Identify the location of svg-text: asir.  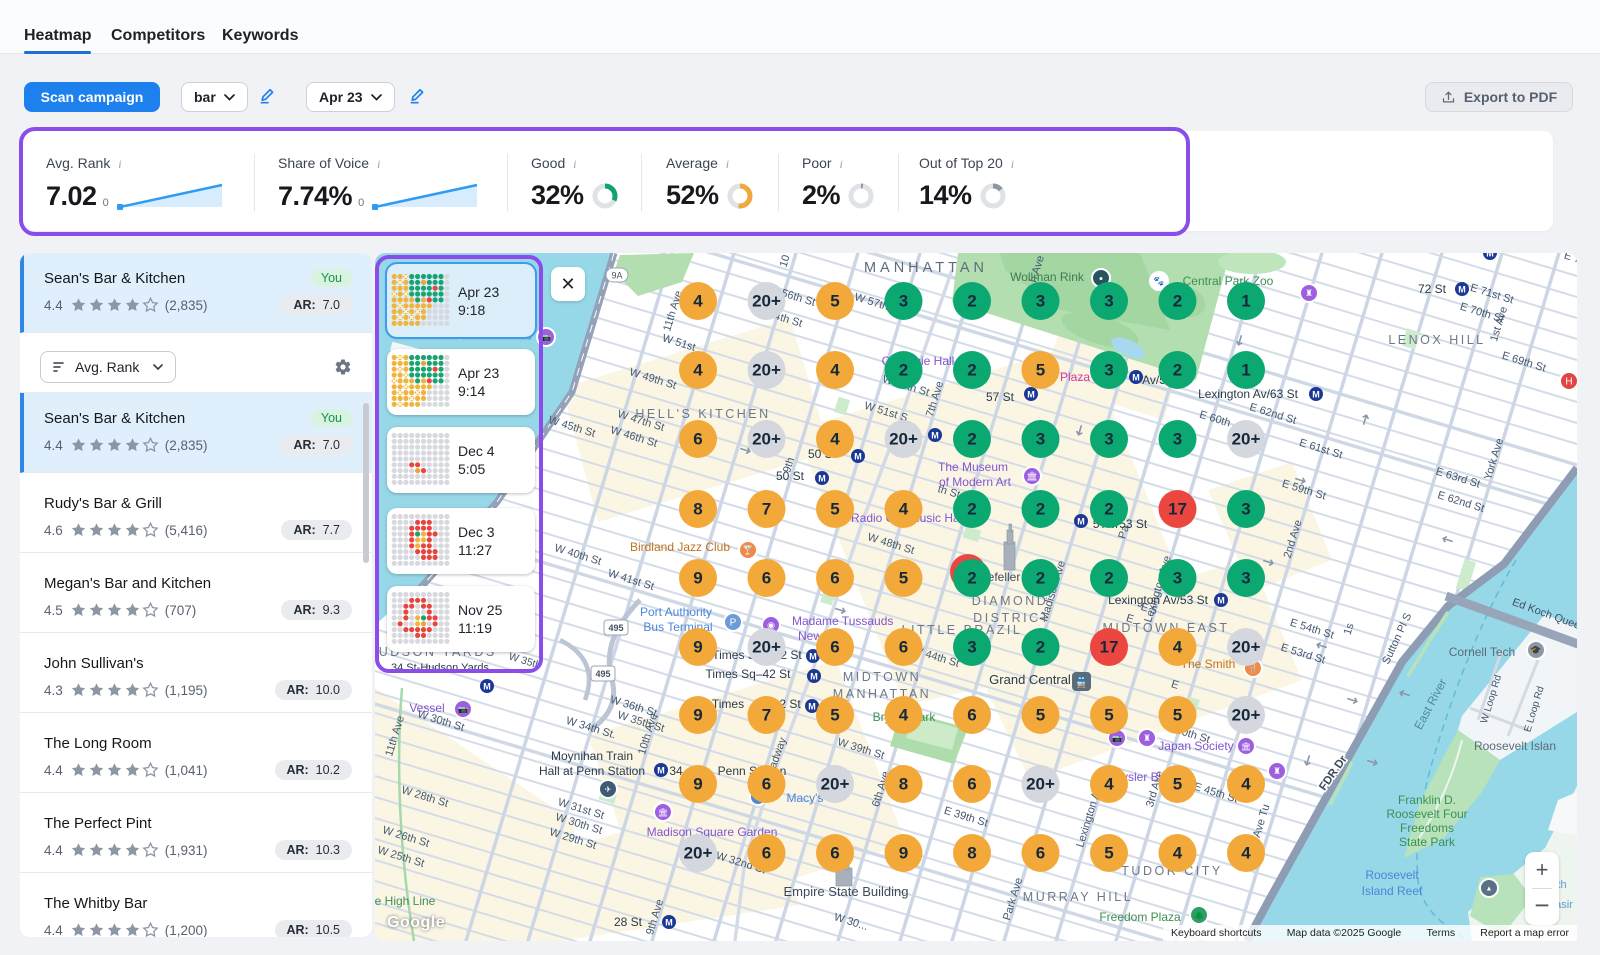
(1564, 905).